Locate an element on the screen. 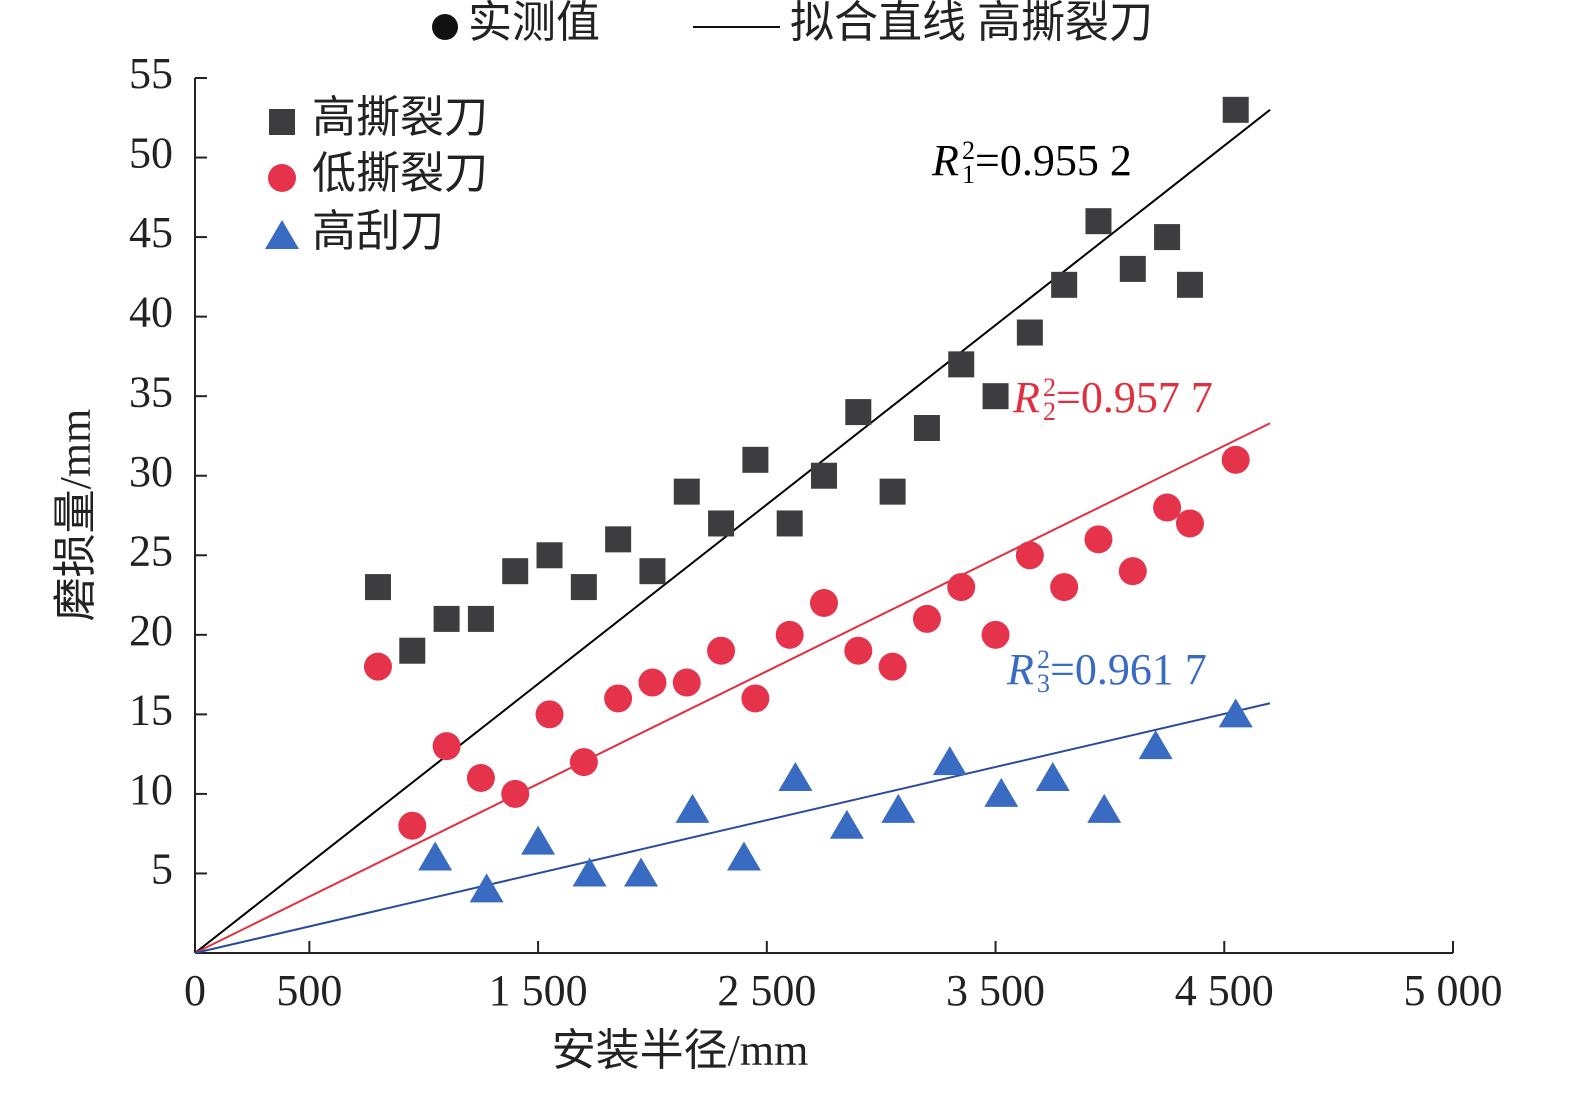 This screenshot has height=1097, width=1575. x-axis-label: 安装半径/mm is located at coordinates (680, 1050).